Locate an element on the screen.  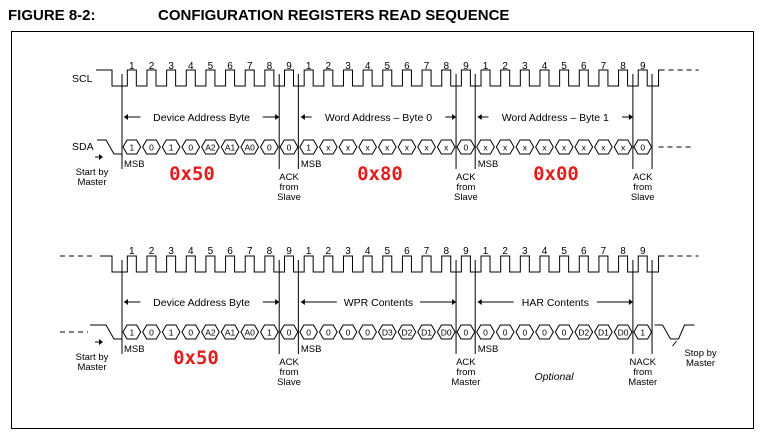
write-sda-label: SDA is located at coordinates (83, 147).